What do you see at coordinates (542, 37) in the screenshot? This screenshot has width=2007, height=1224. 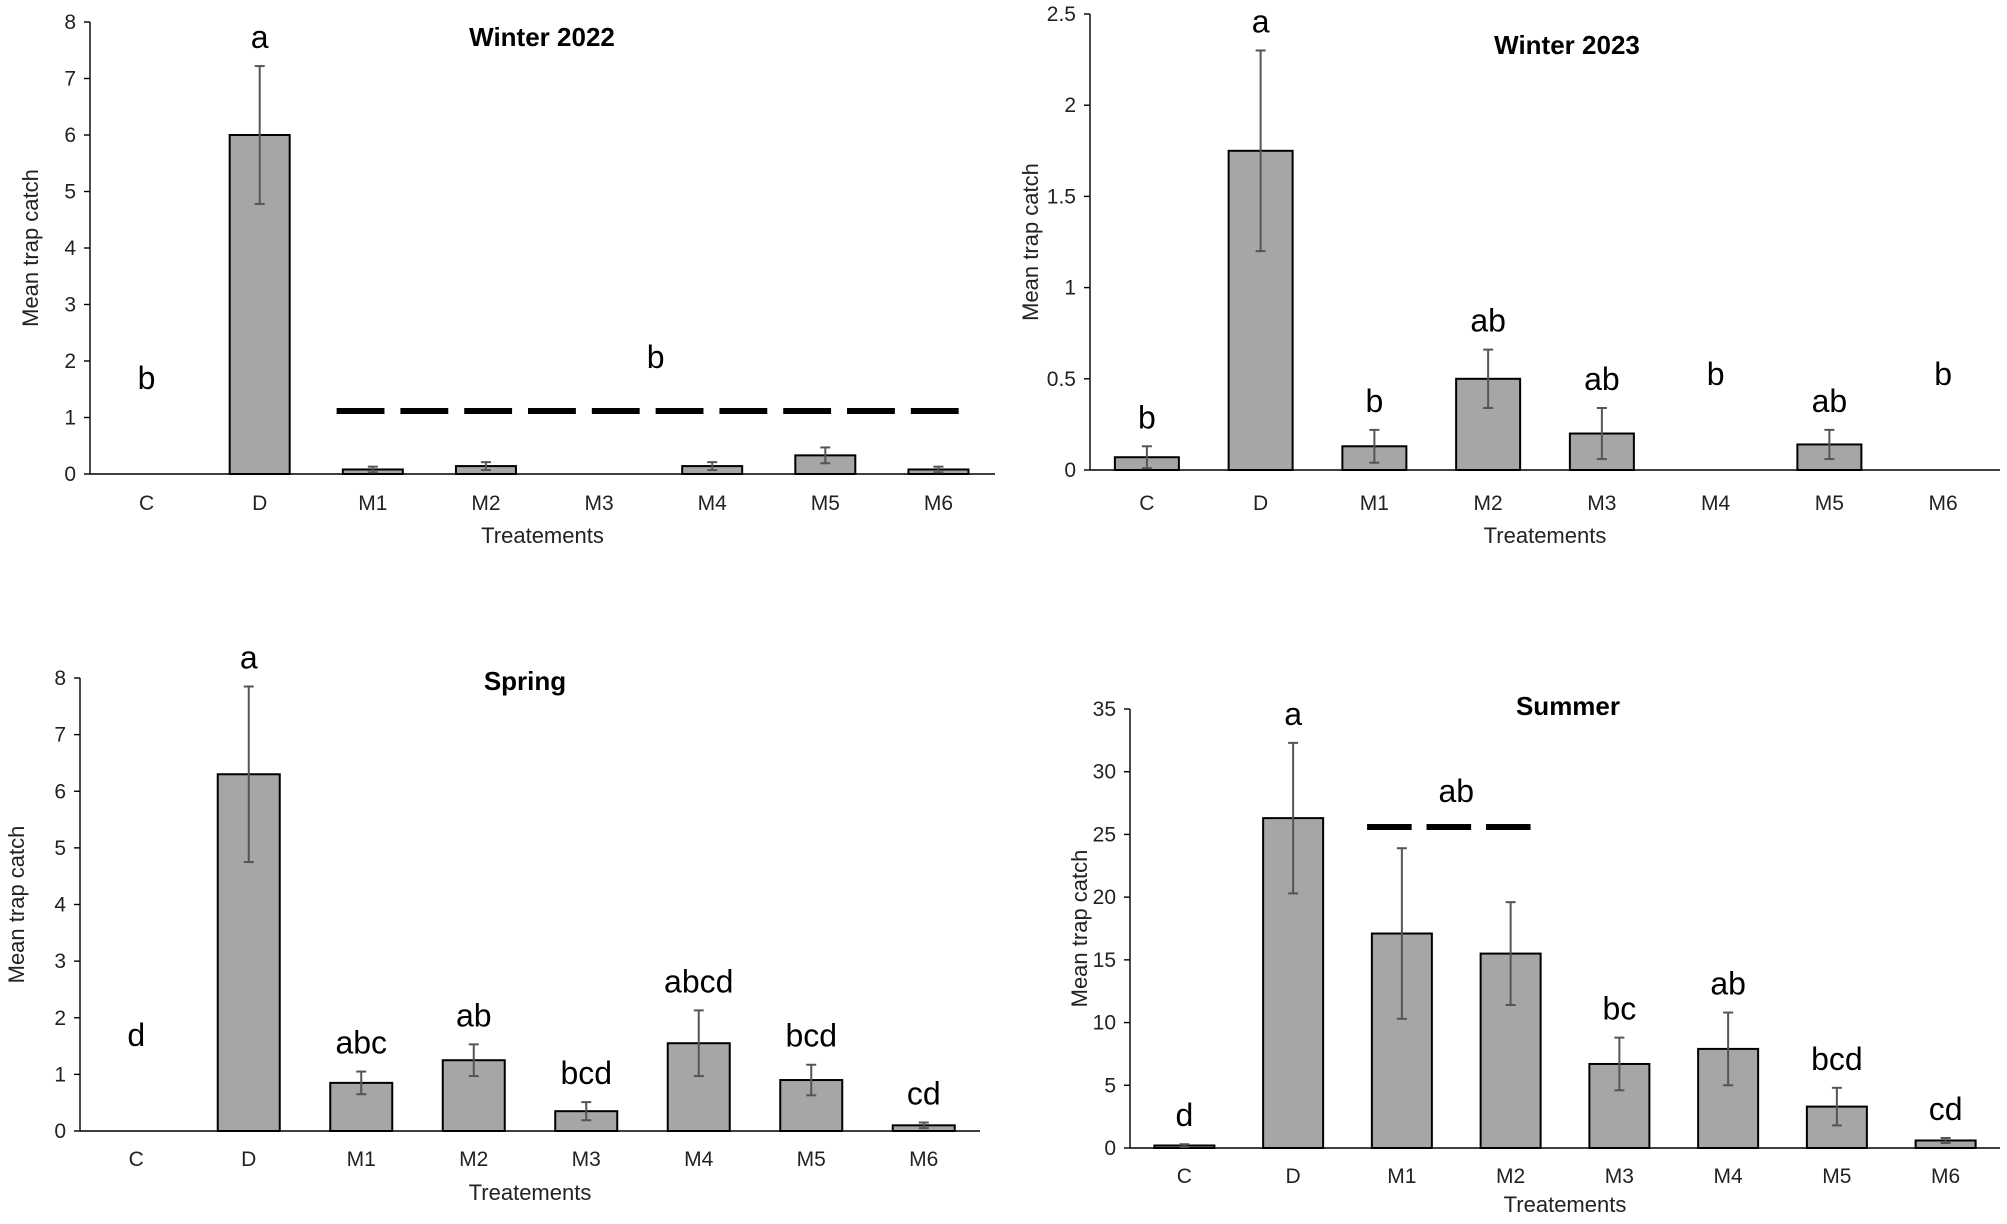 I see `chart-title: Winter 2022` at bounding box center [542, 37].